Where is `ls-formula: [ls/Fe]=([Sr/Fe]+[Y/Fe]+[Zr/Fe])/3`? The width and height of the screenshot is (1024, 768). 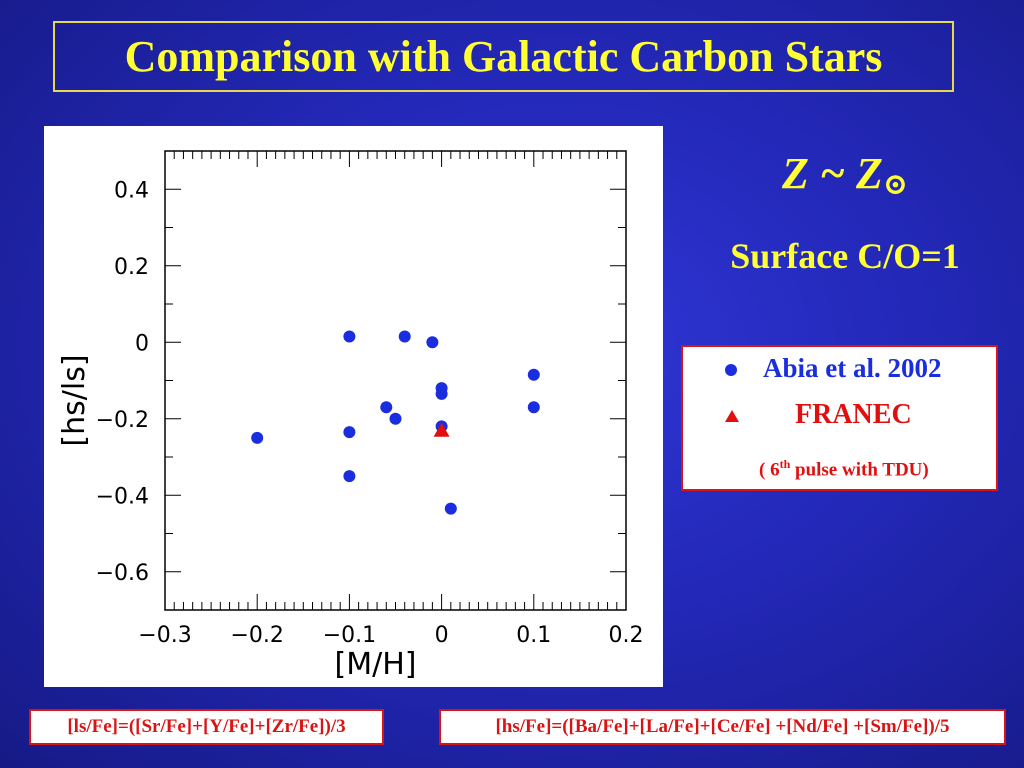 ls-formula: [ls/Fe]=([Sr/Fe]+[Y/Fe]+[Zr/Fe])/3 is located at coordinates (206, 727).